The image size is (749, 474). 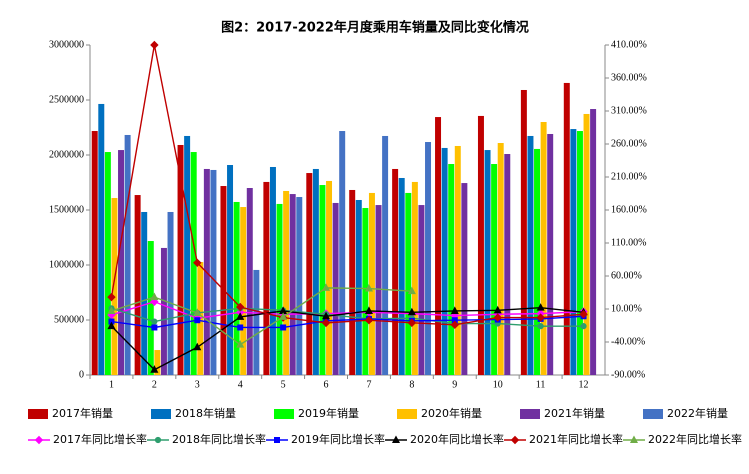 I want to click on x-tick-label: 5, so click(x=283, y=384).